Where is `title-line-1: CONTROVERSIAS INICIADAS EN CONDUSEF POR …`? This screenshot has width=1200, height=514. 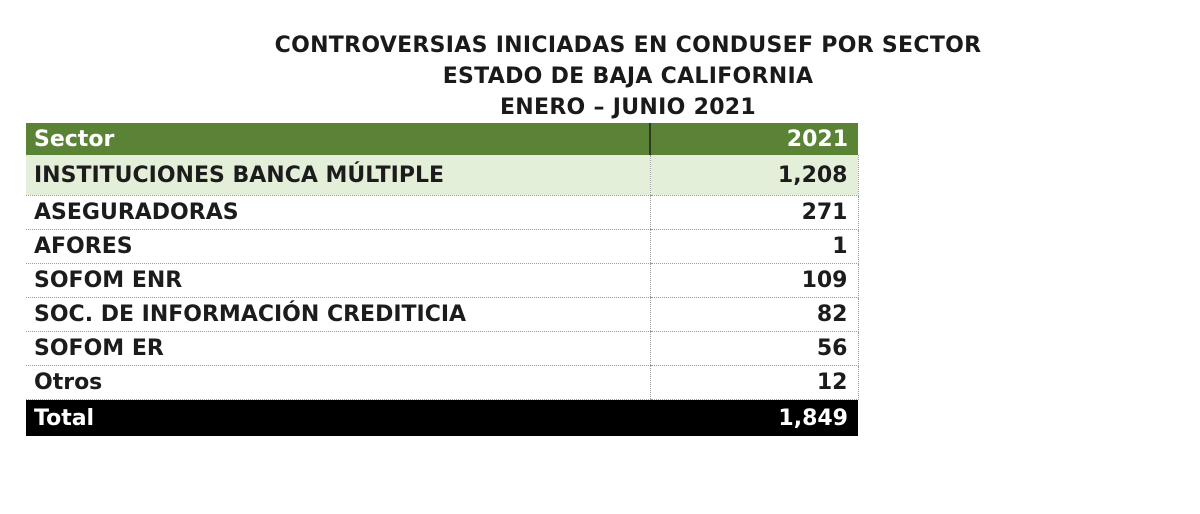
title-line-1: CONTROVERSIAS INICIADAS EN CONDUSEF POR … is located at coordinates (628, 45).